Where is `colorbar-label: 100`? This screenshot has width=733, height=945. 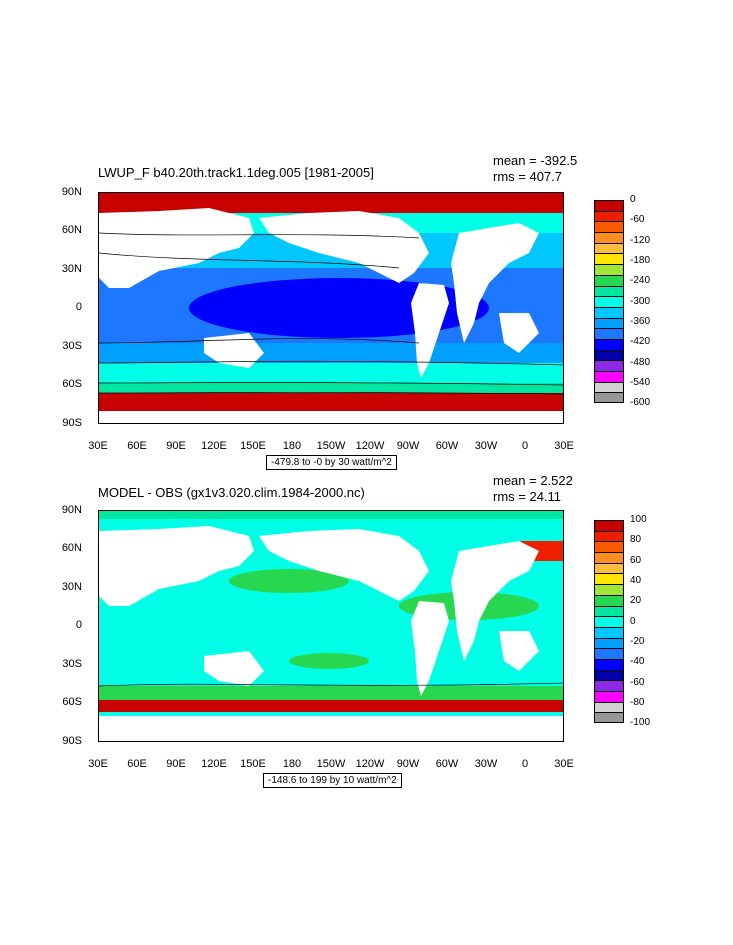 colorbar-label: 100 is located at coordinates (638, 519).